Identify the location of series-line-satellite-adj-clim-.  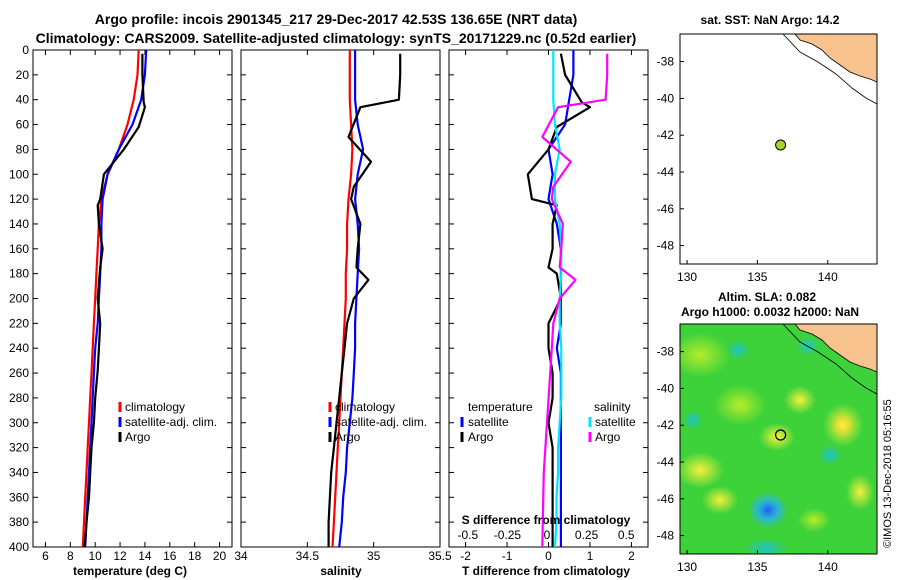
(116, 298).